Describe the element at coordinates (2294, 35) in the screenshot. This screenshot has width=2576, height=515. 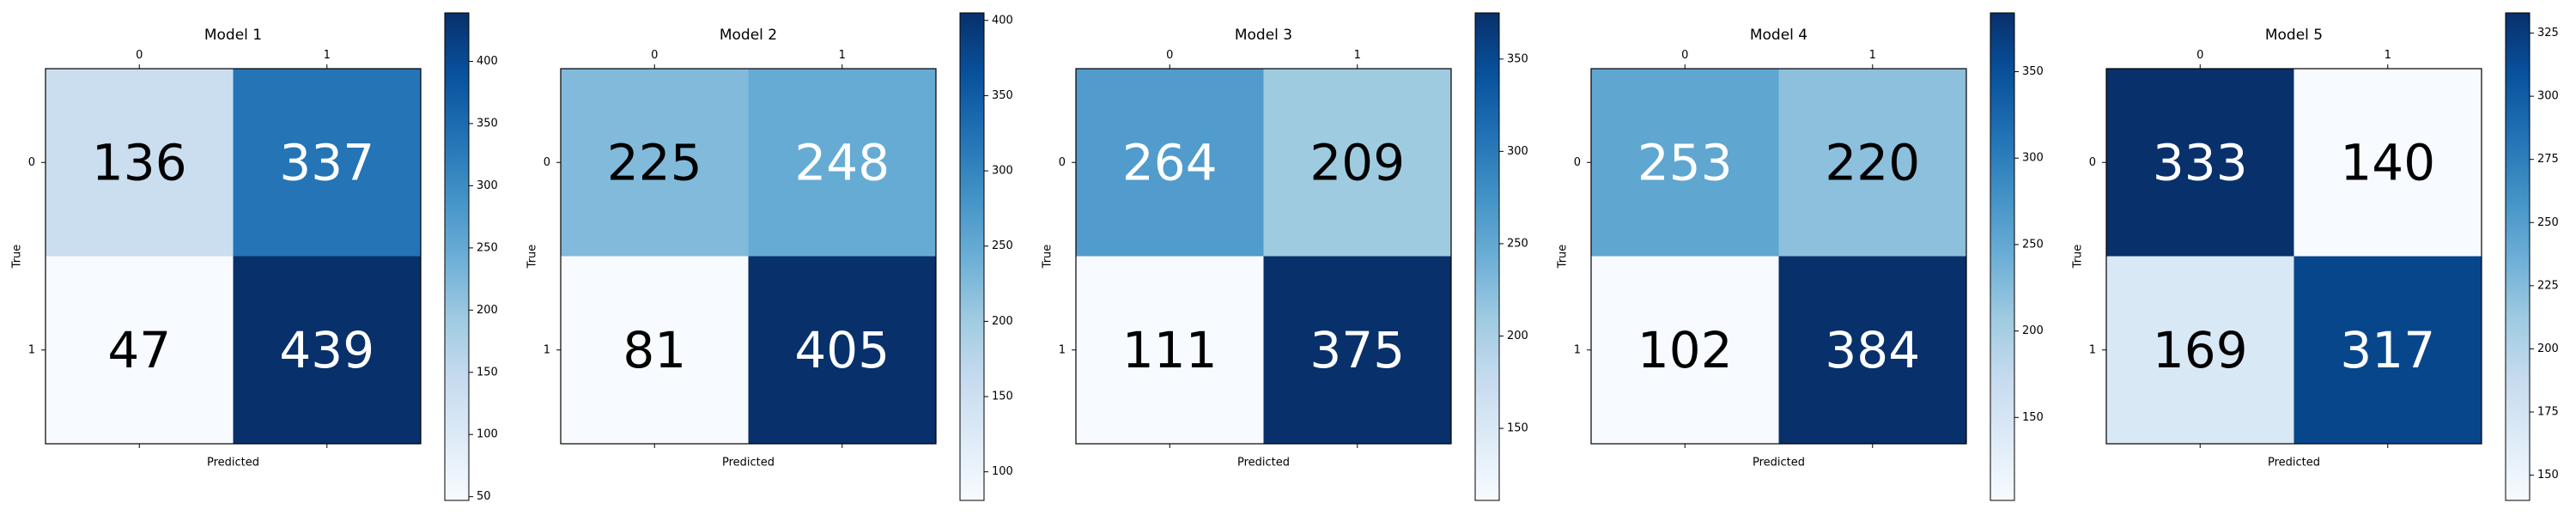
I see `chart-title: Model 5` at that location.